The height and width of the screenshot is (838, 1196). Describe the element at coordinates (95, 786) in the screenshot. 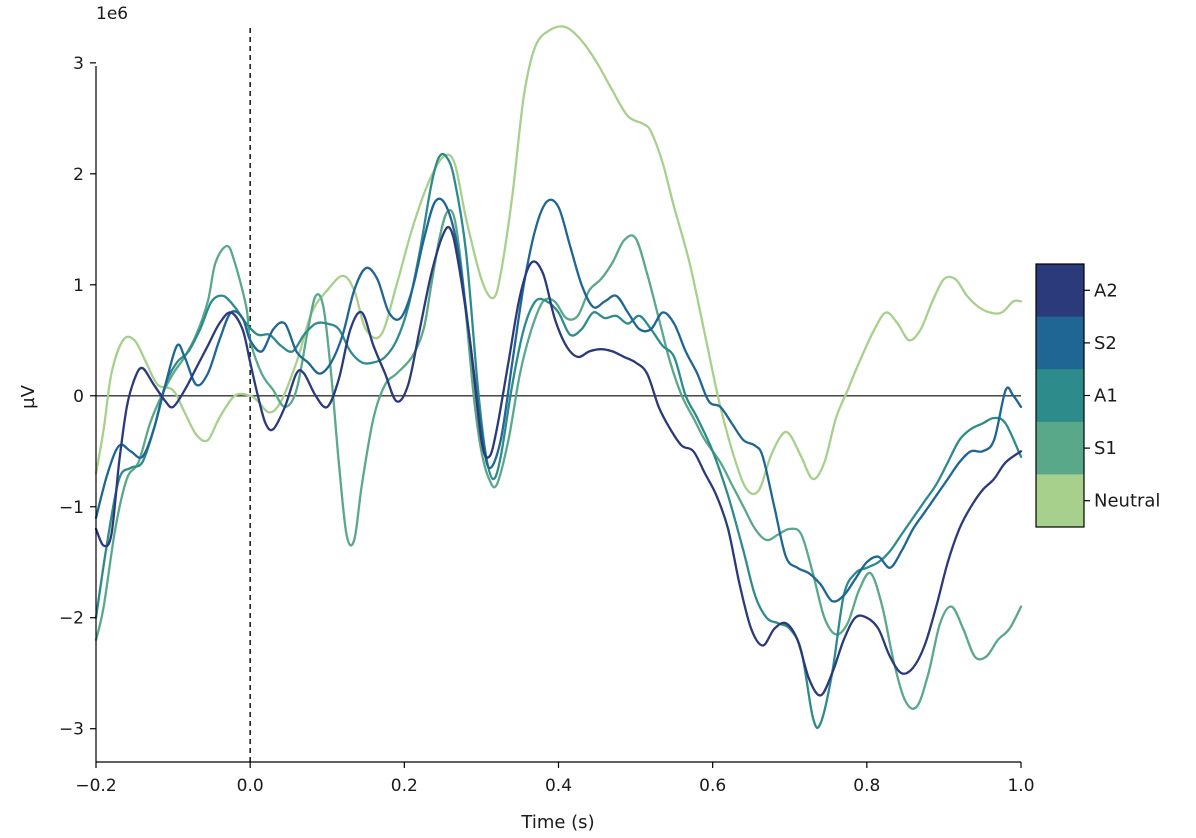

I see `x-tick-label: −0.2` at that location.